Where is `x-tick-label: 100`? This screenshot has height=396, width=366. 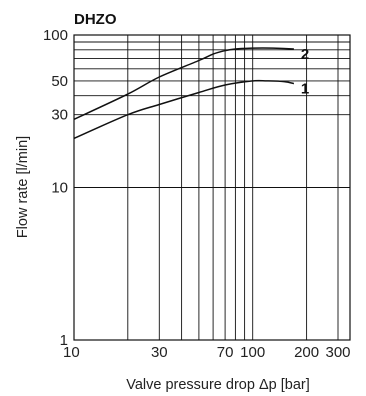 x-tick-label: 100 is located at coordinates (252, 352).